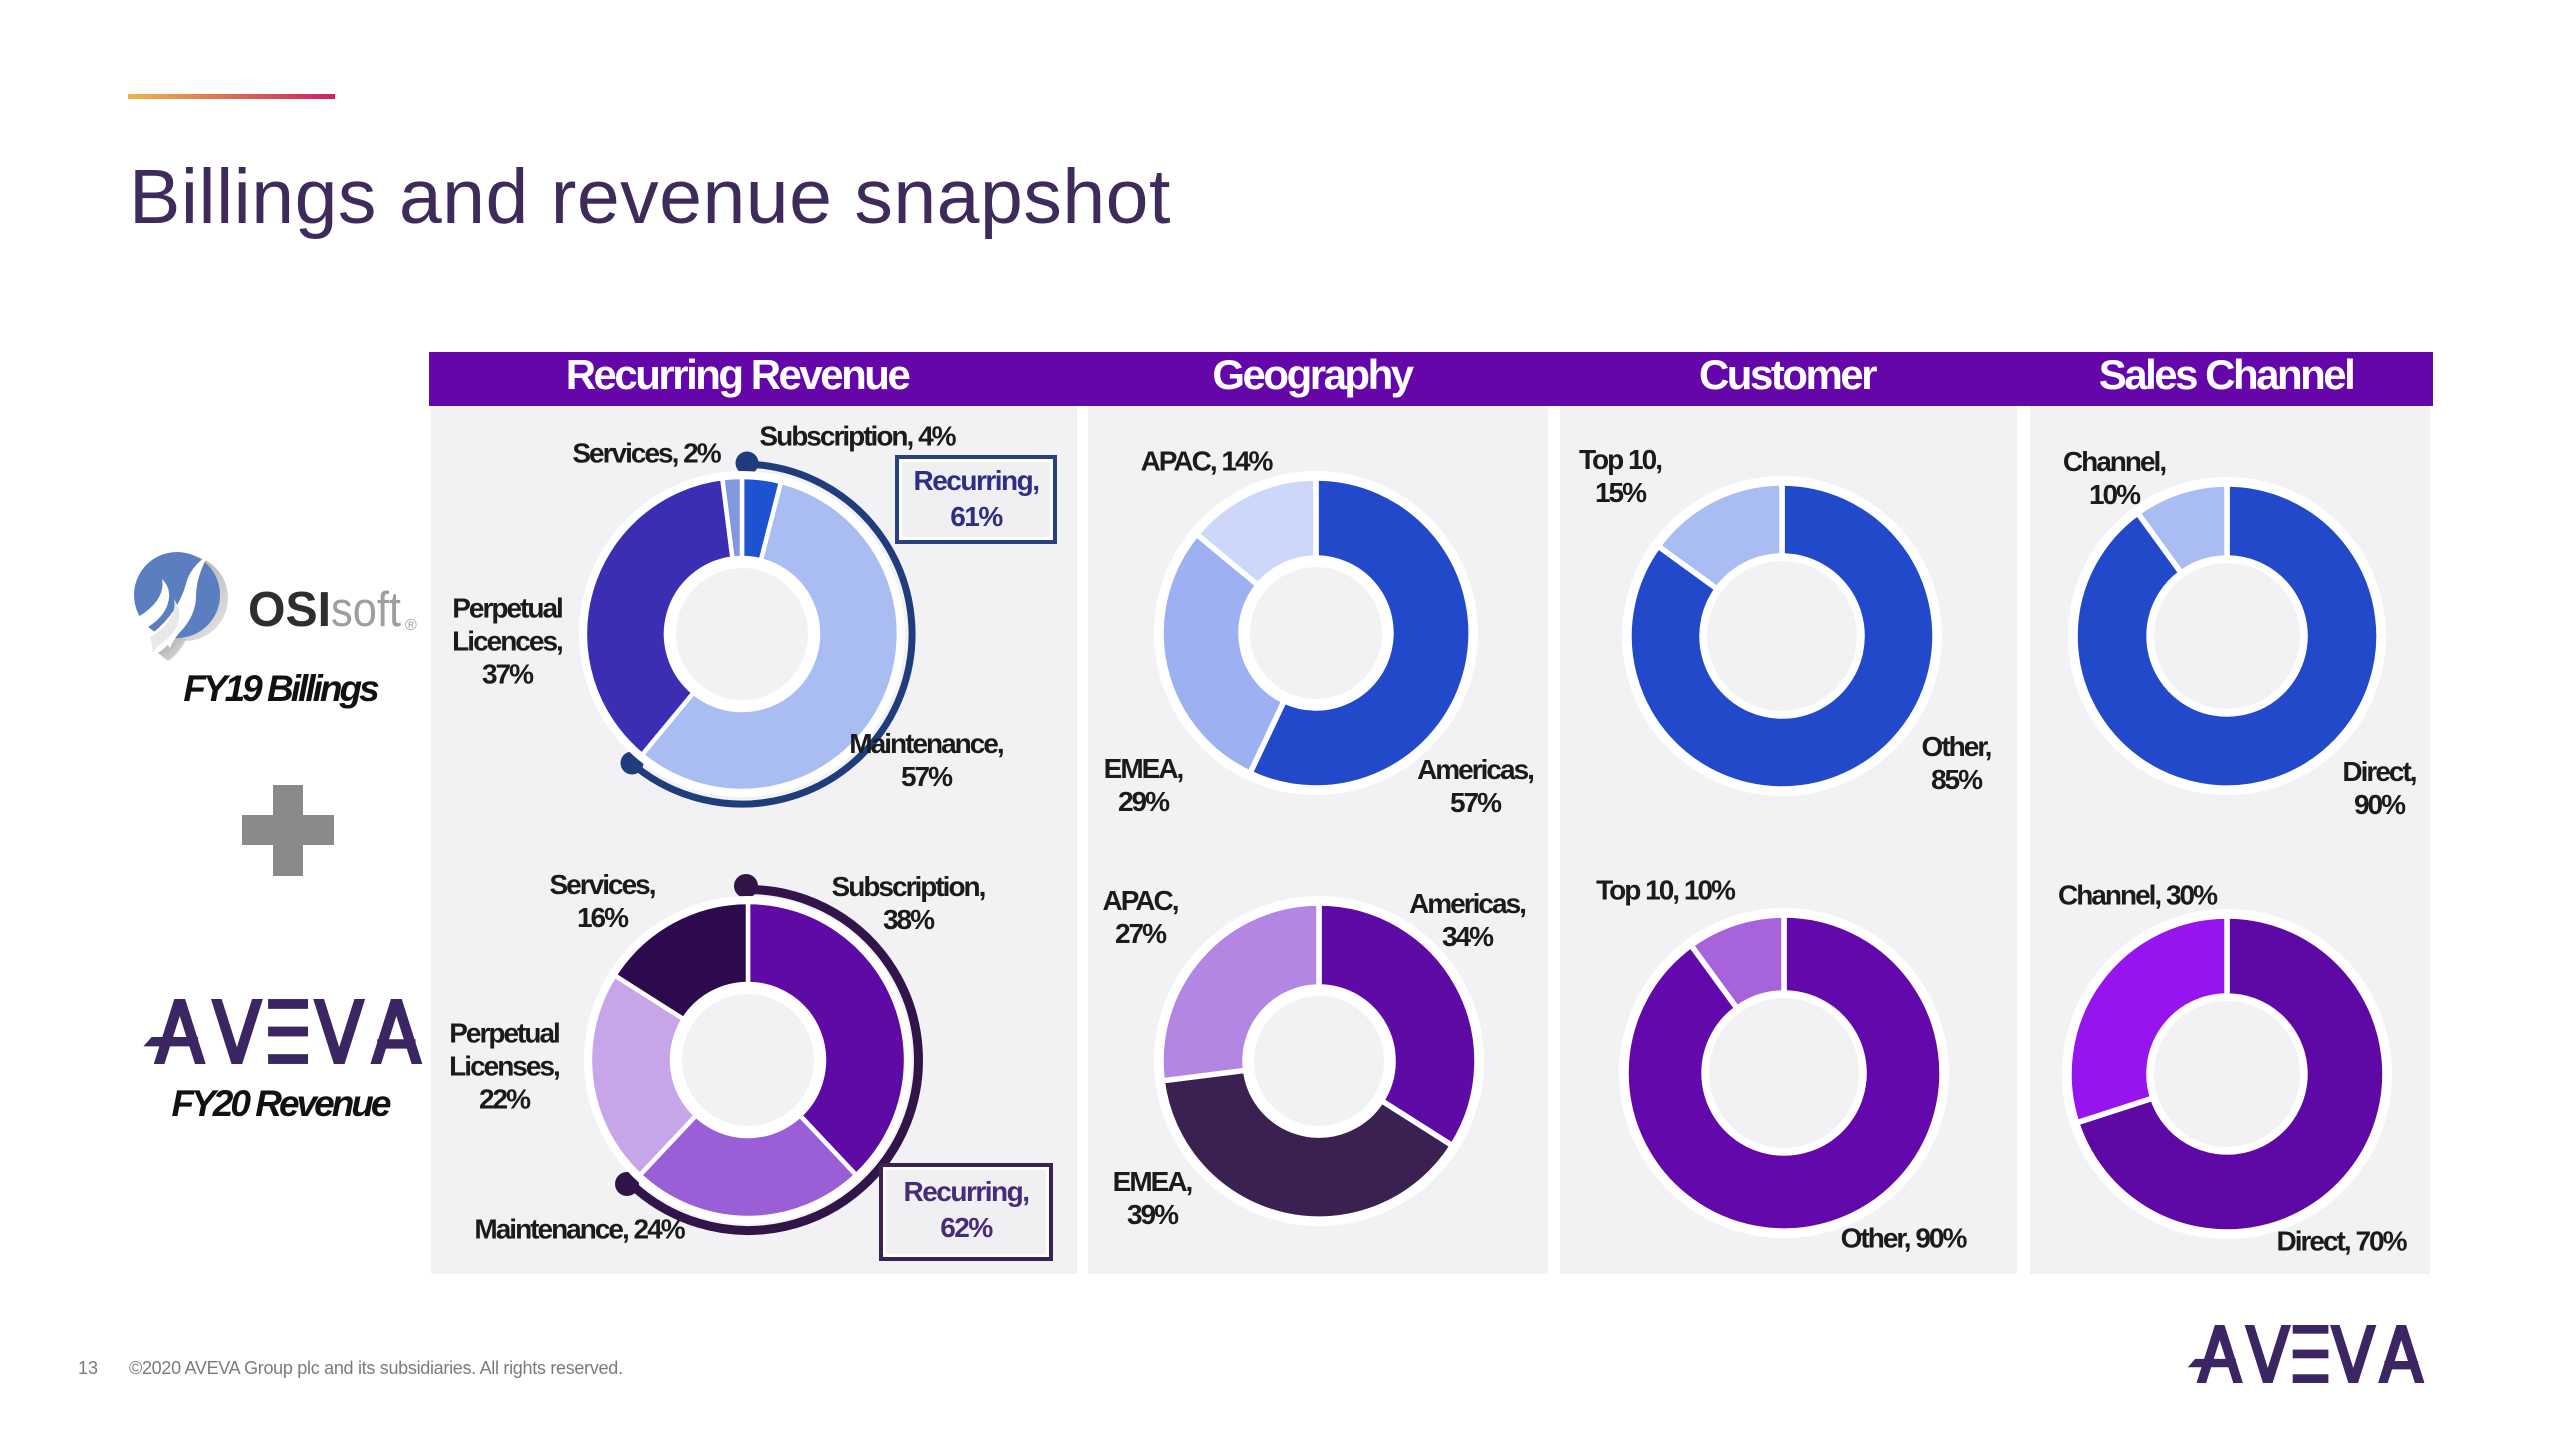 Image resolution: width=2560 pixels, height=1440 pixels. Describe the element at coordinates (289, 610) in the screenshot. I see `svg-text: OSI` at that location.